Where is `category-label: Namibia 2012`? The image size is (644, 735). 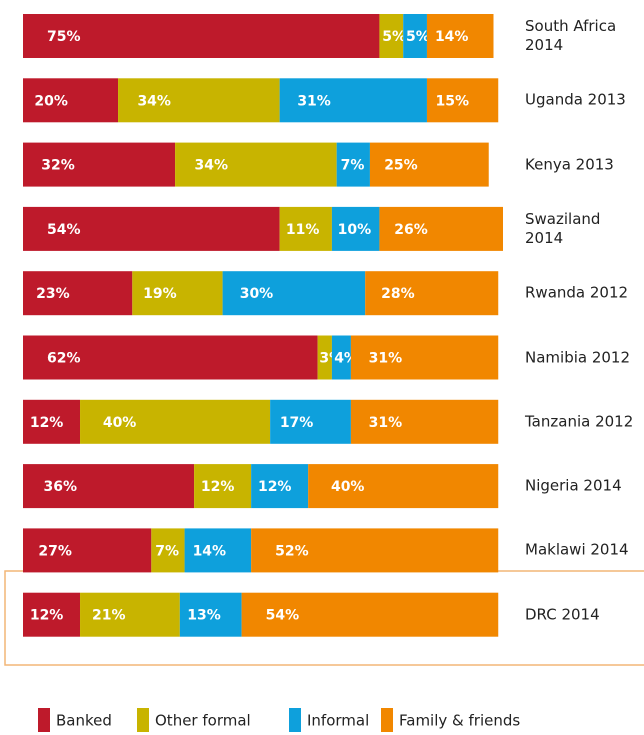 category-label: Namibia 2012 is located at coordinates (578, 357).